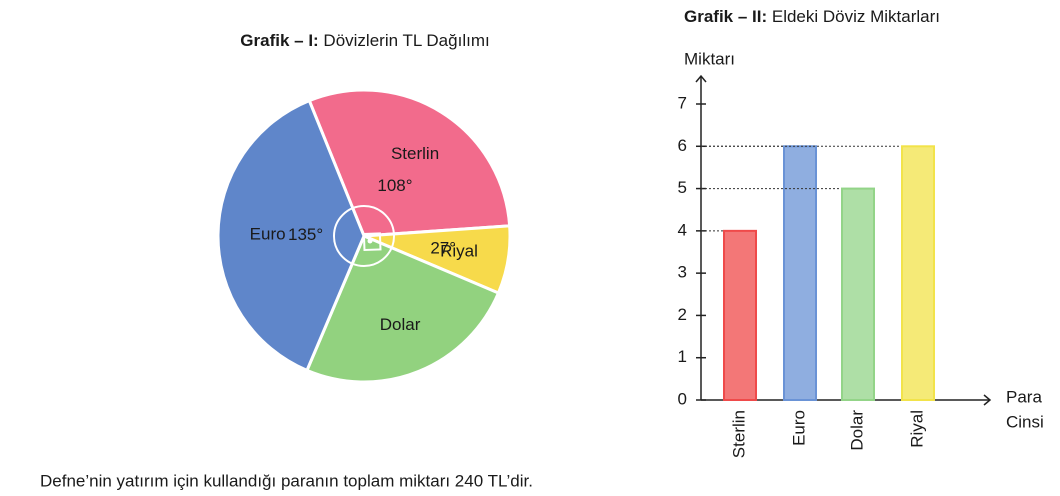 The width and height of the screenshot is (1060, 496). What do you see at coordinates (682, 314) in the screenshot?
I see `y-tick-label: 2` at bounding box center [682, 314].